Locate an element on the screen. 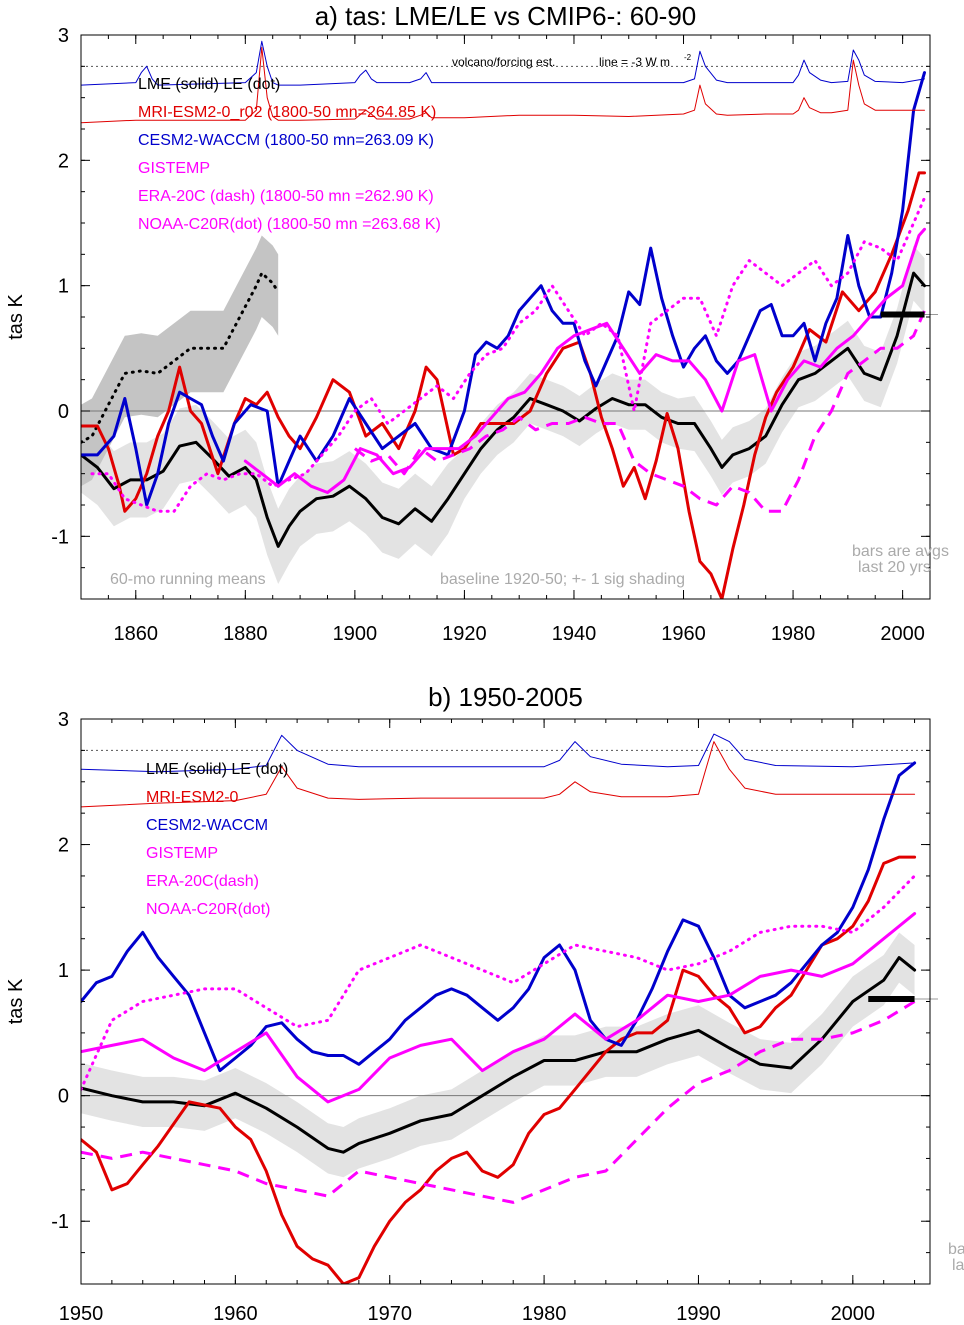  x-tick-label: 1940 is located at coordinates (574, 634).